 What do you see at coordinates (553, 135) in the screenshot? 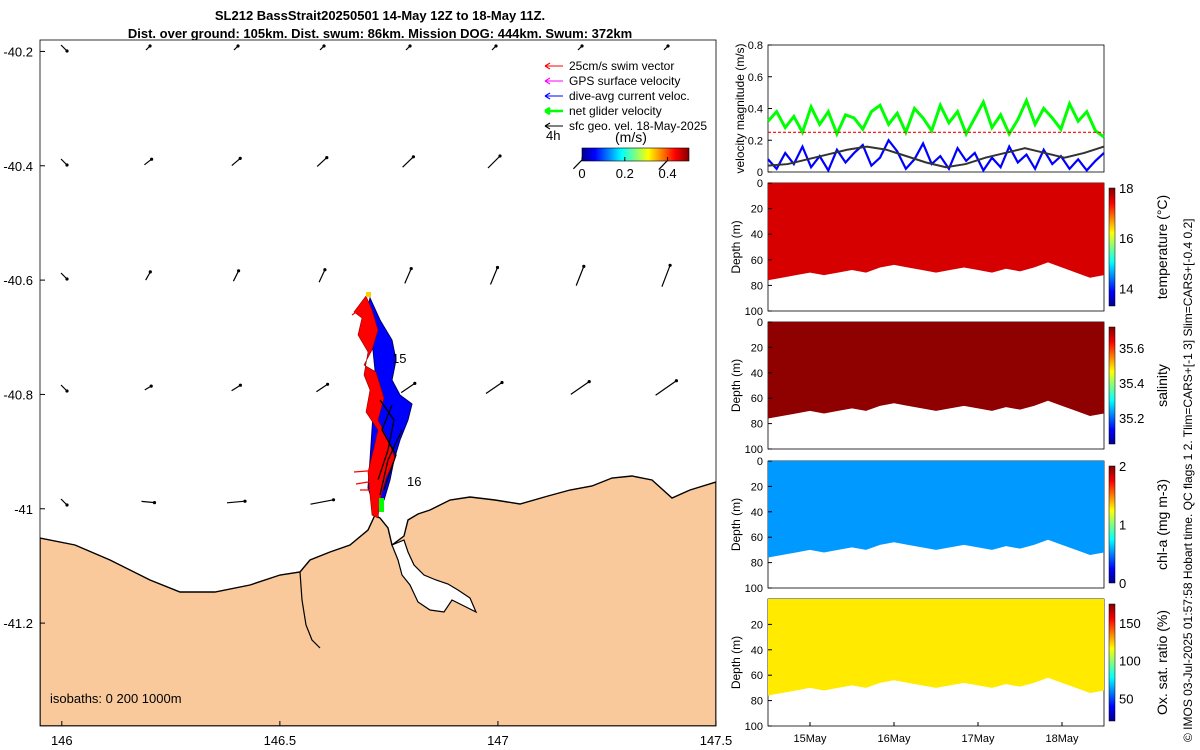
I see `interval-label: 4h` at bounding box center [553, 135].